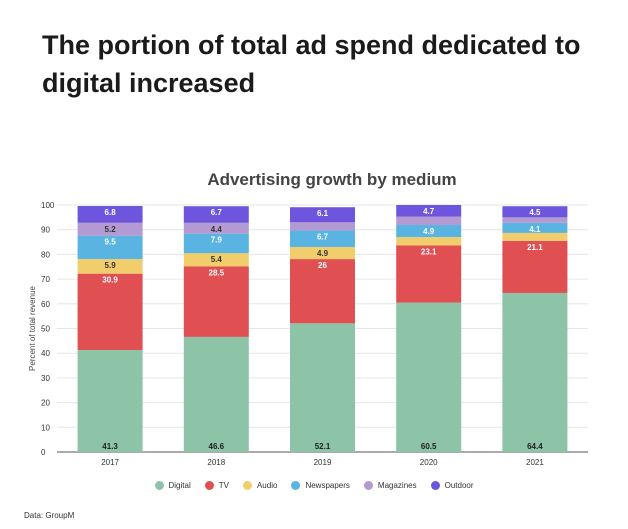  What do you see at coordinates (179, 485) in the screenshot?
I see `legend-label: Digital` at bounding box center [179, 485].